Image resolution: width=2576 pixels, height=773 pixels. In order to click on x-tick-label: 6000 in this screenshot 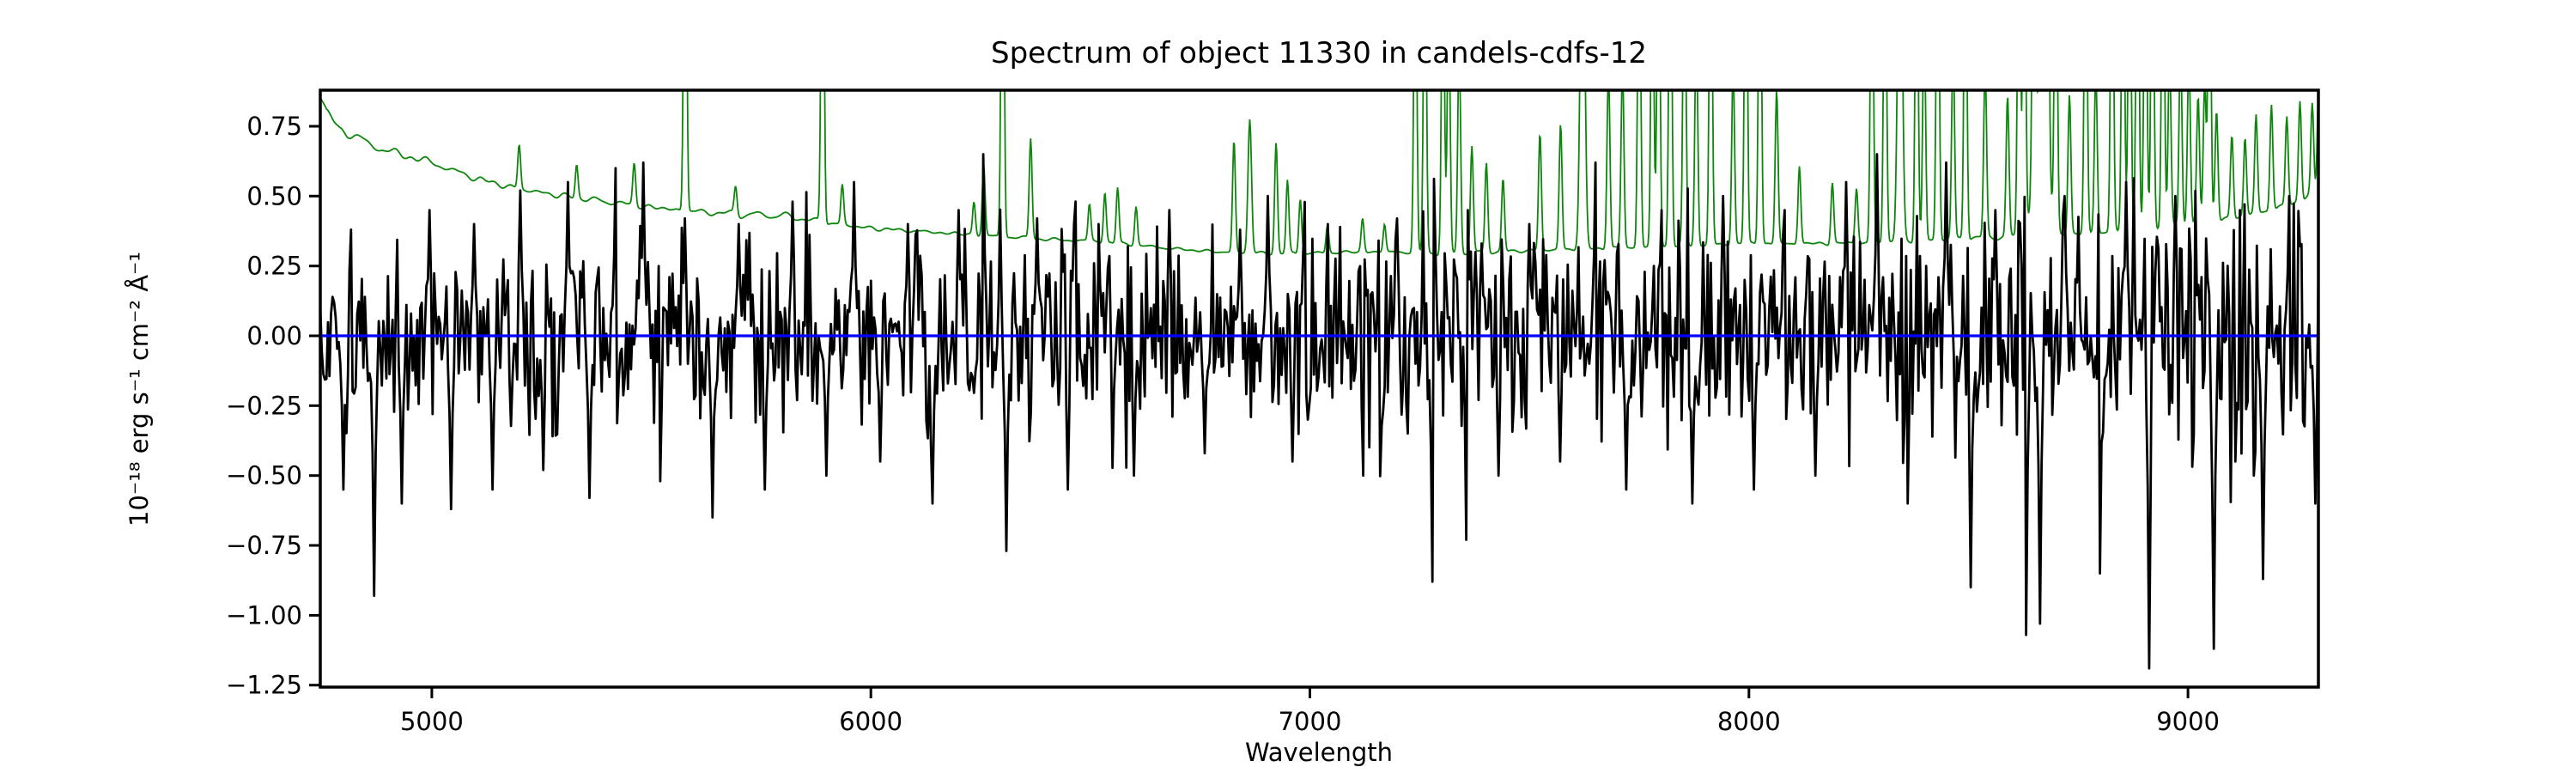, I will do `click(870, 721)`.